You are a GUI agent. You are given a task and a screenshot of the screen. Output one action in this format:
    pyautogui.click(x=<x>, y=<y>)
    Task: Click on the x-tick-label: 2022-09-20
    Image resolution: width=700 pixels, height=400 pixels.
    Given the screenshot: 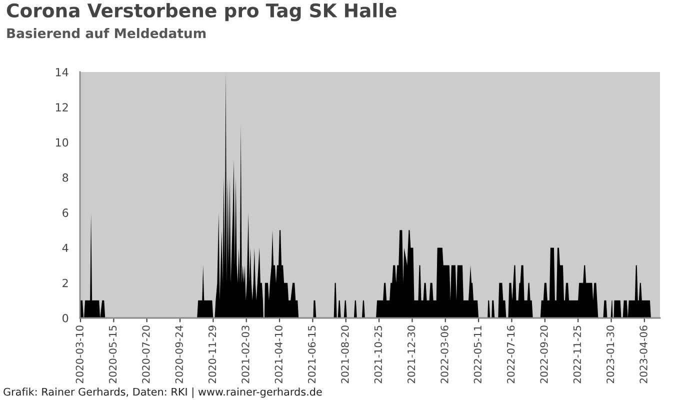 What is the action you would take?
    pyautogui.click(x=544, y=355)
    